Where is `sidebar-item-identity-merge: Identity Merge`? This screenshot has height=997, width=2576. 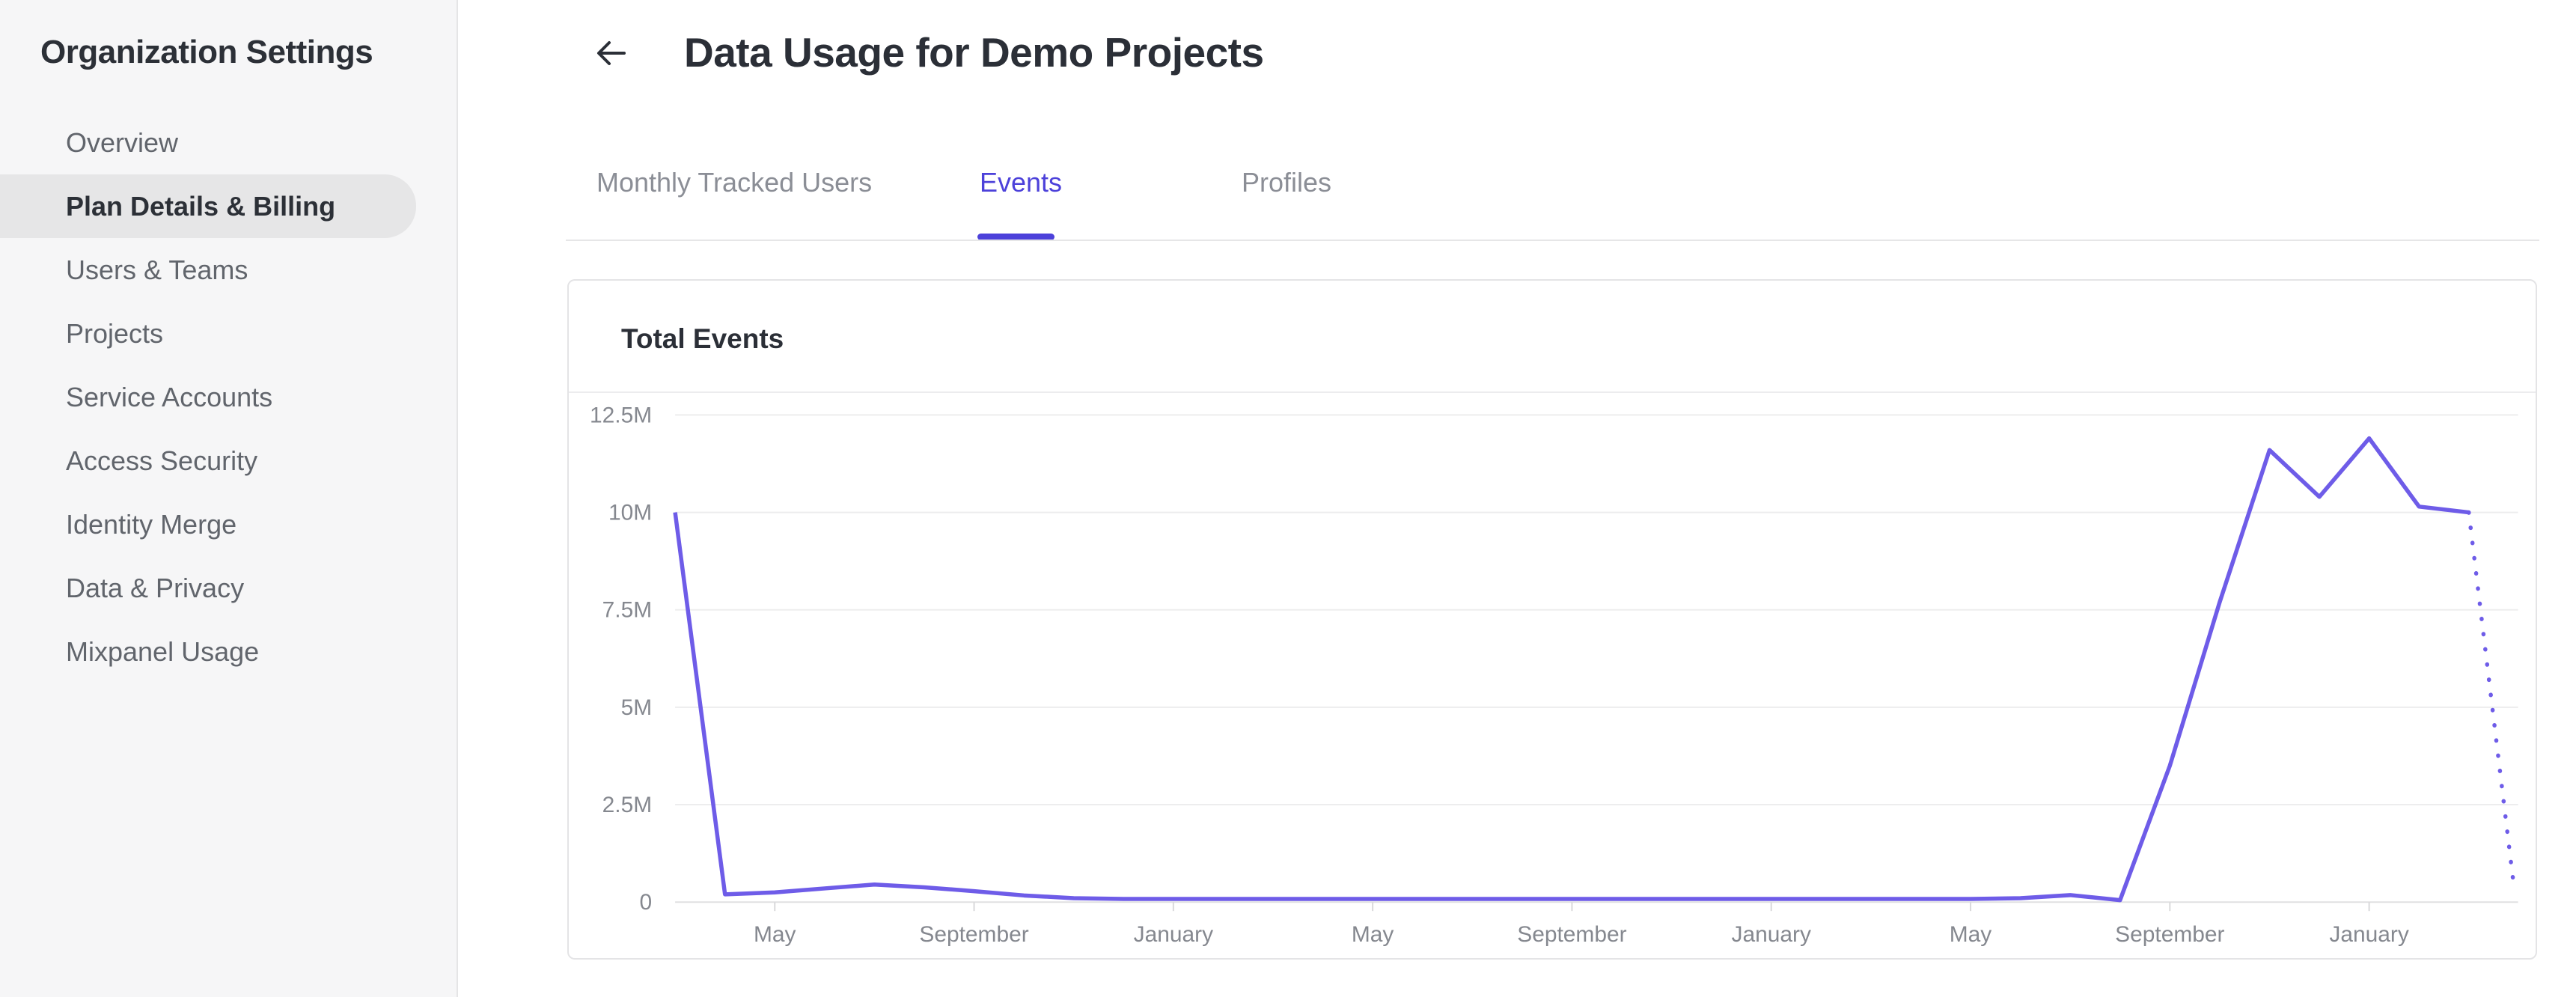
sidebar-item-identity-merge: Identity Merge is located at coordinates (151, 524).